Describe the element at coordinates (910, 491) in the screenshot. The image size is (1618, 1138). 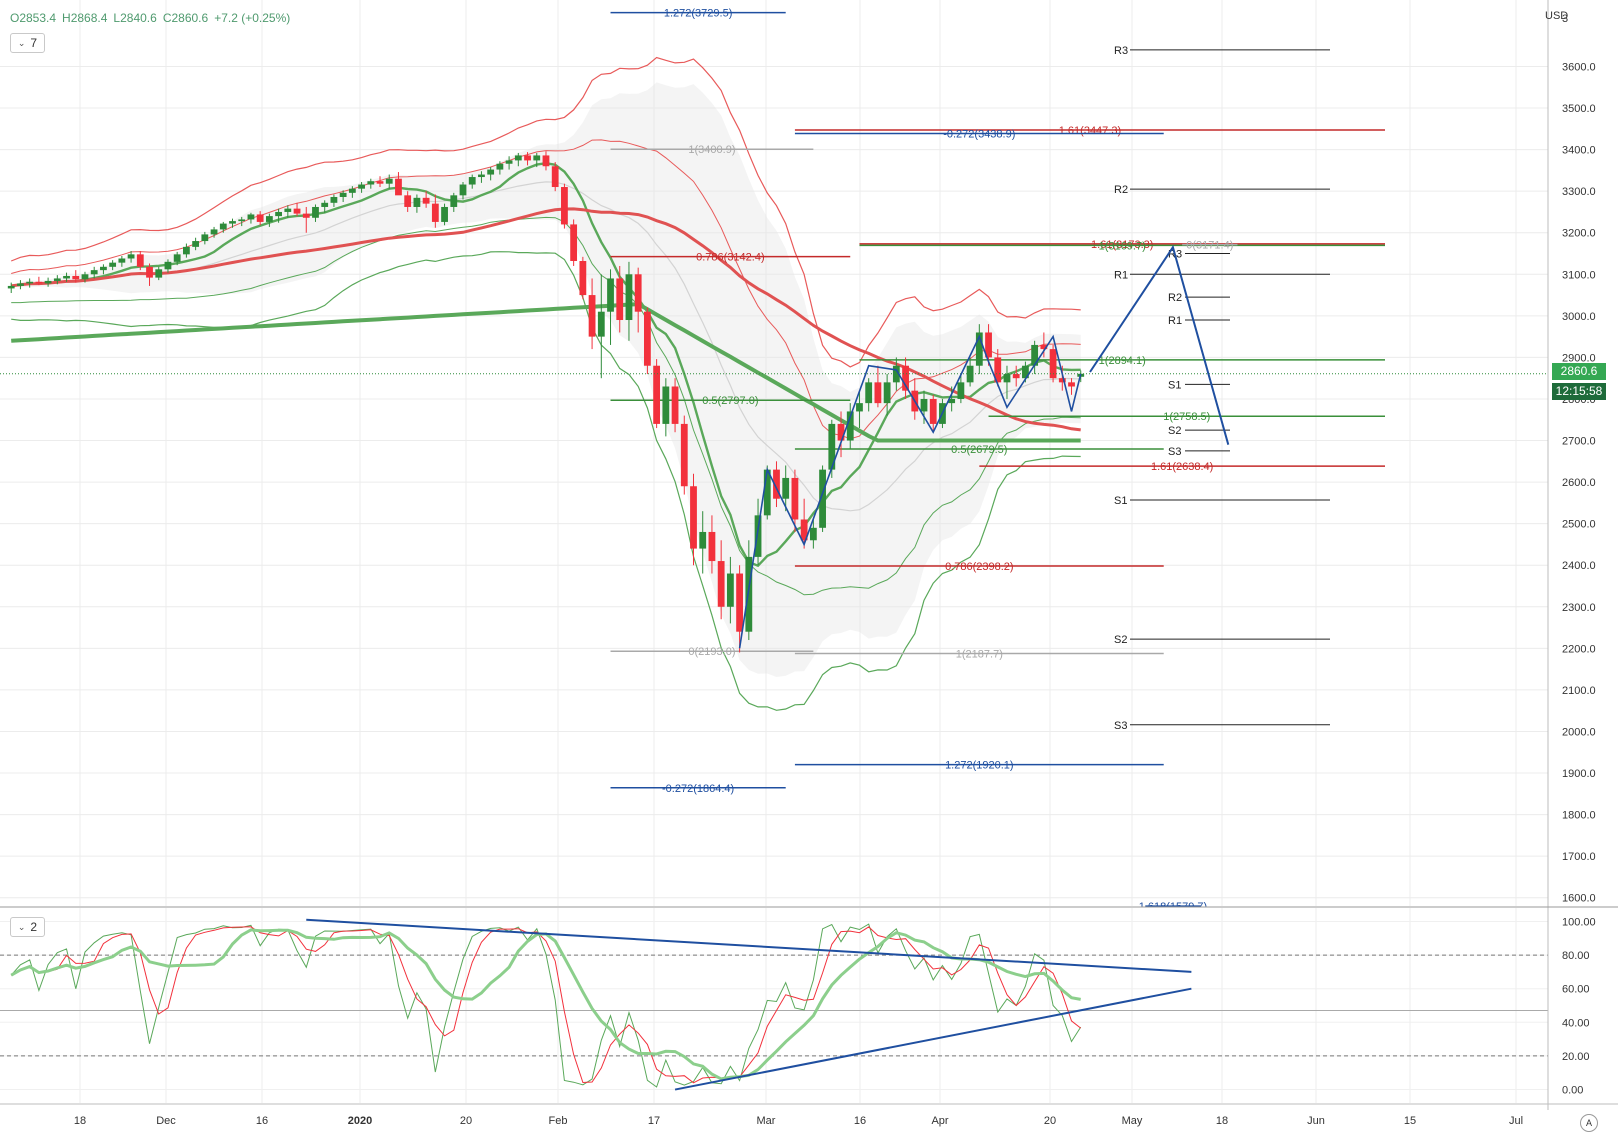
I see `wave-pattern-line` at that location.